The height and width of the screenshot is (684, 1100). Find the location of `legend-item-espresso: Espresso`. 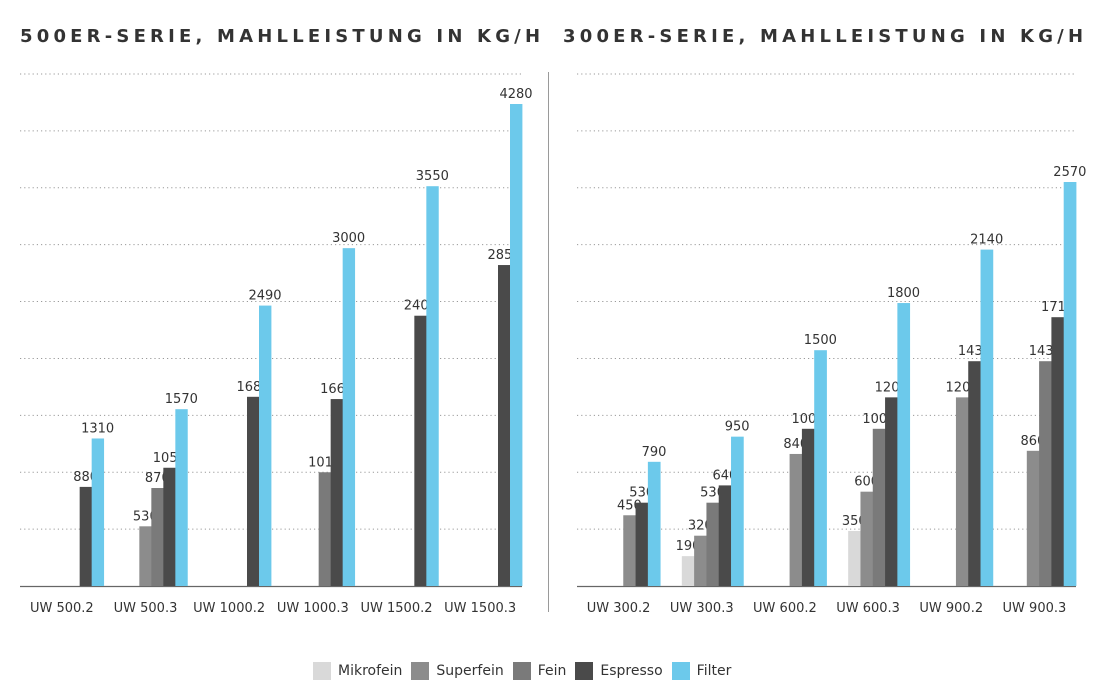

legend-item-espresso: Espresso is located at coordinates (619, 671).